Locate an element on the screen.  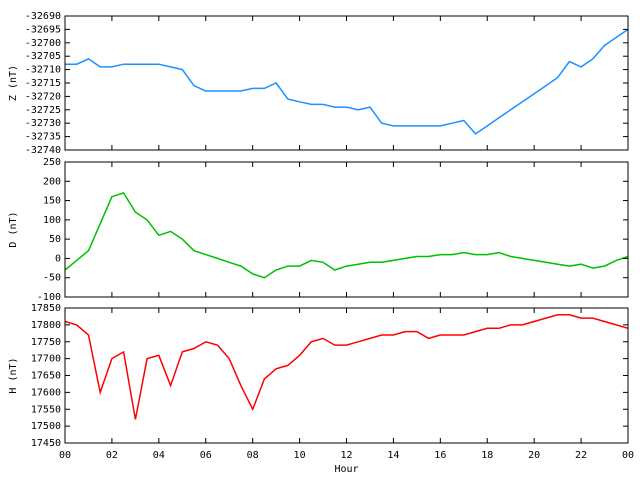
y-tick-label: 17550 is located at coordinates (46, 409).